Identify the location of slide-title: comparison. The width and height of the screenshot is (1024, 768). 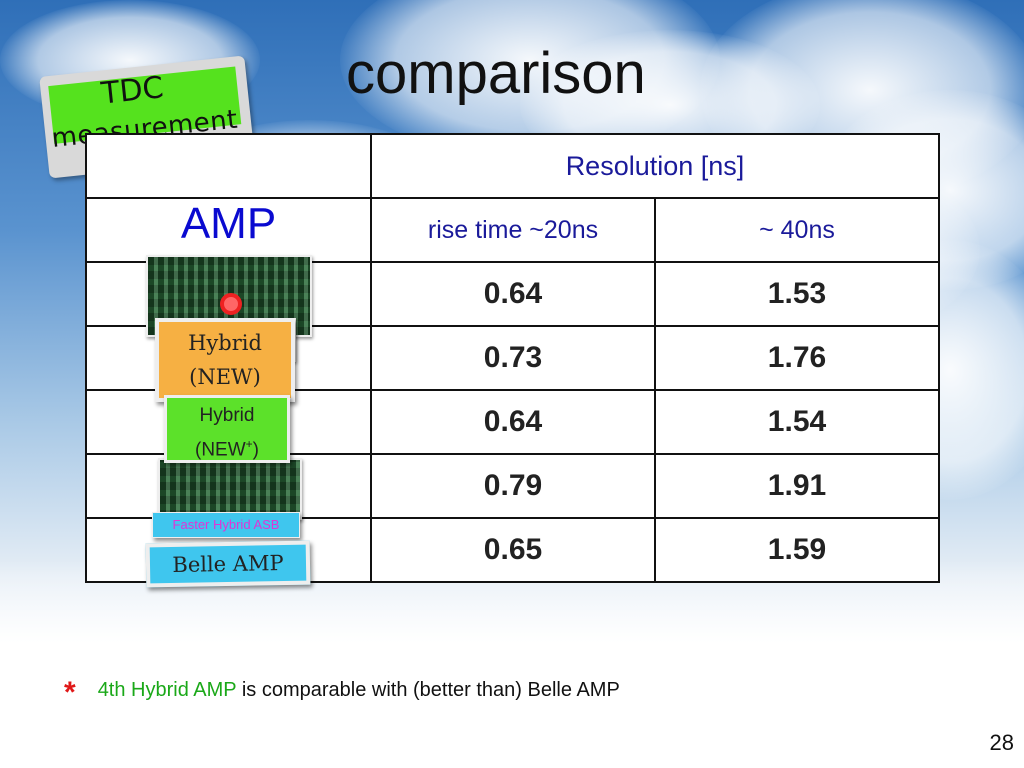
(496, 73).